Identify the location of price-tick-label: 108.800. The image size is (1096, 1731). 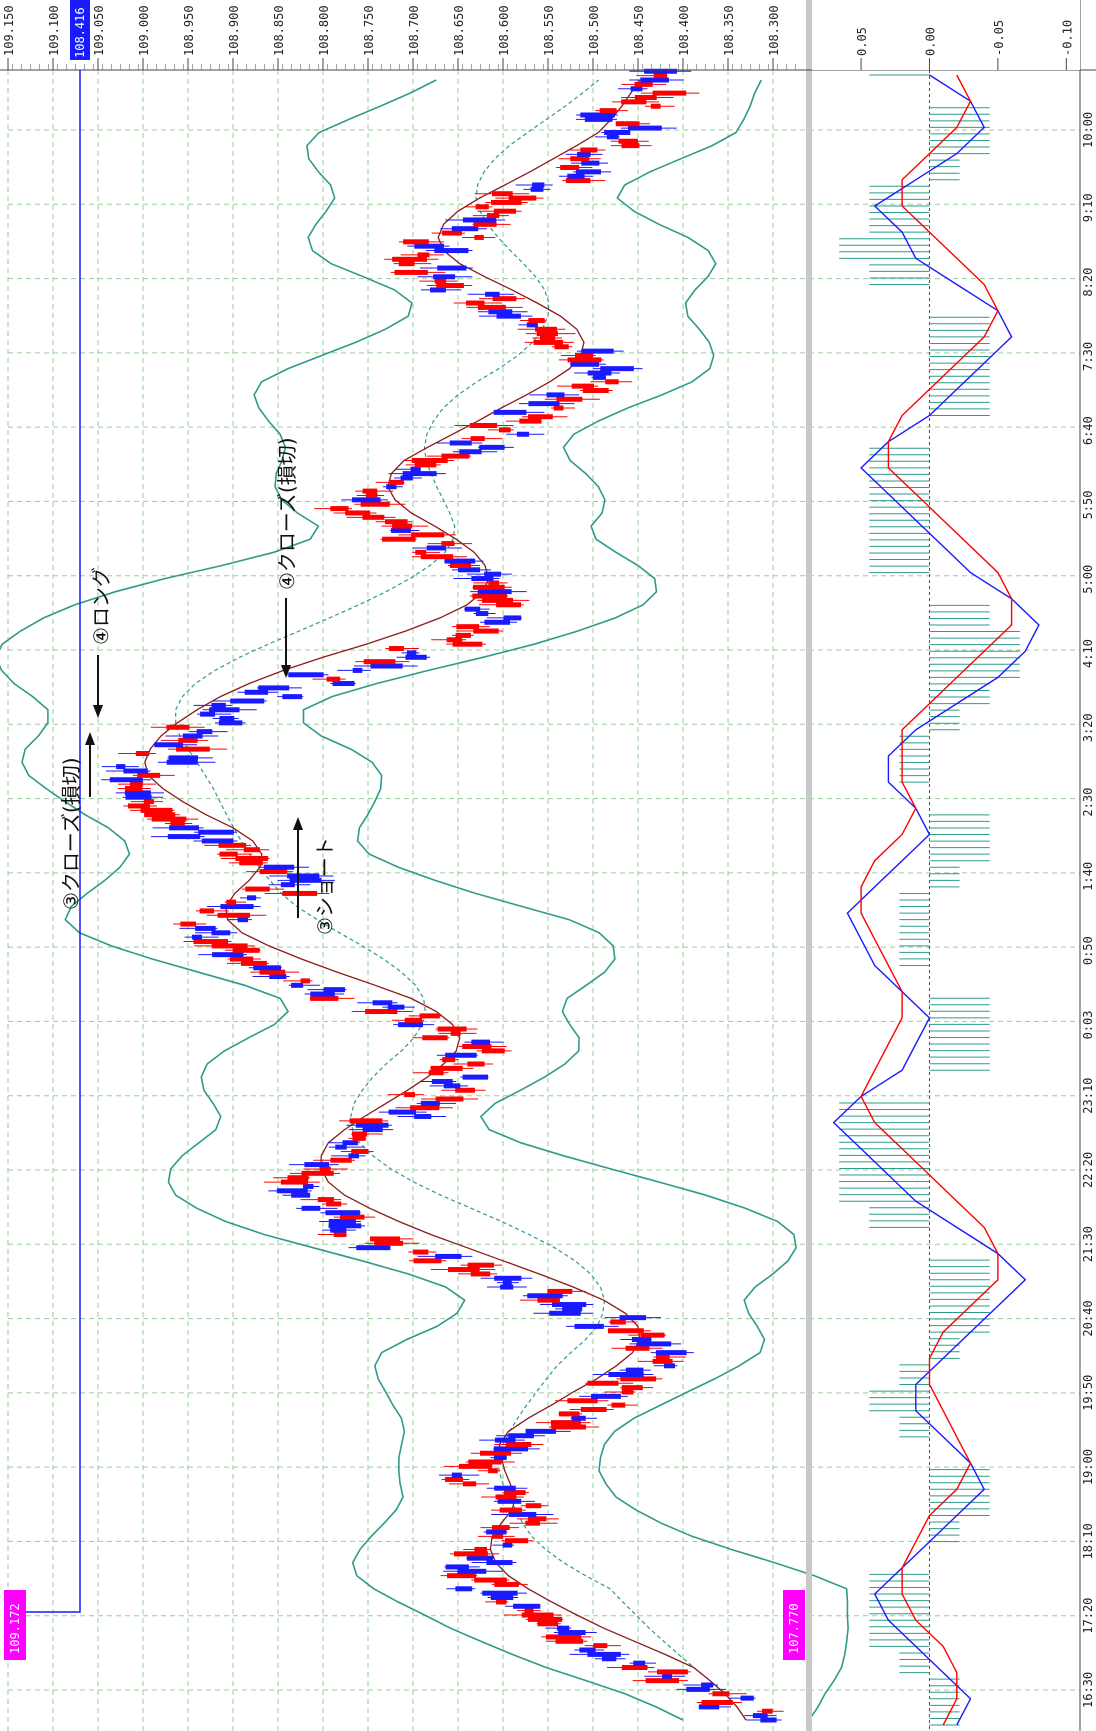
(324, 30).